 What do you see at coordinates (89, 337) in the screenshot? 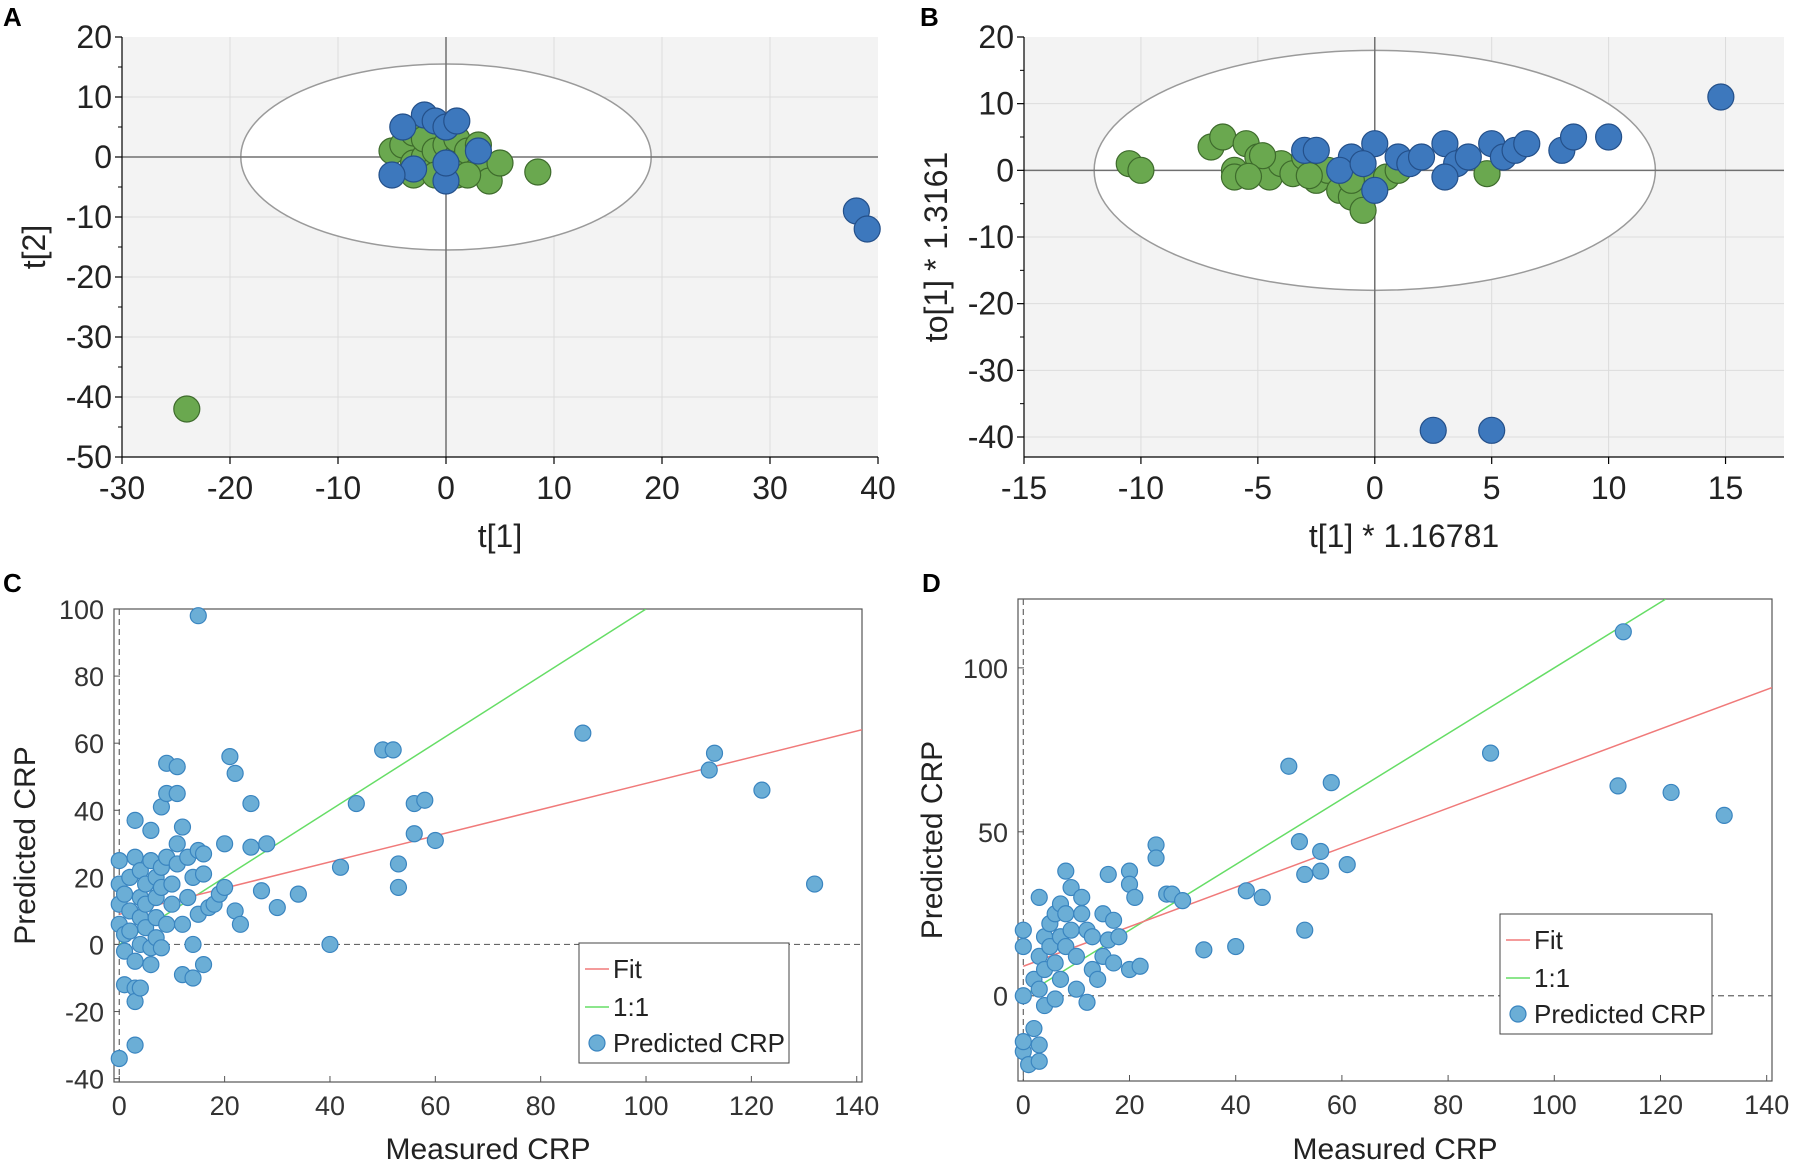
I see `y-tick-label: -30` at bounding box center [89, 337].